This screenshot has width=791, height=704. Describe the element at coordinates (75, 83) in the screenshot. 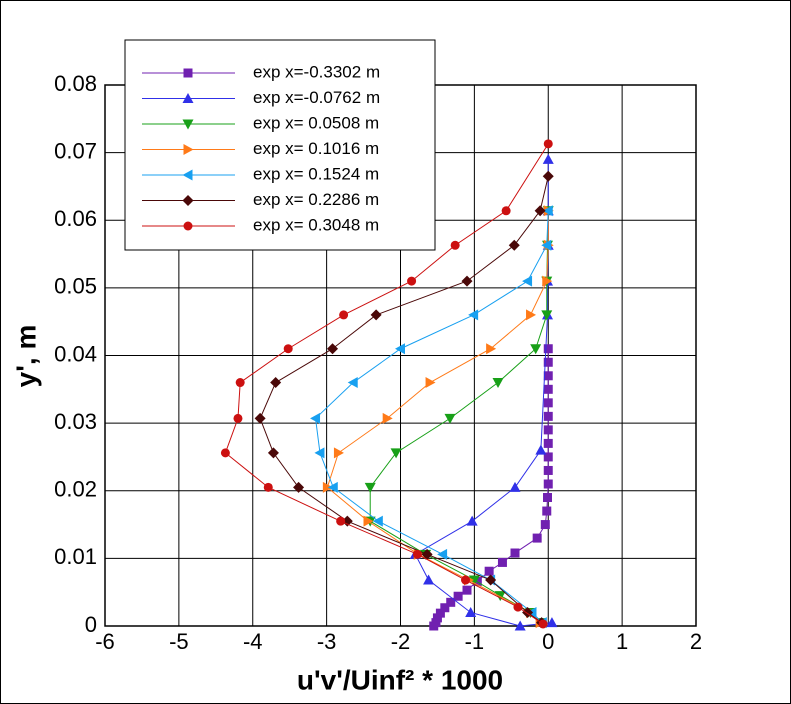

I see `y-tick-label: 0.08` at that location.